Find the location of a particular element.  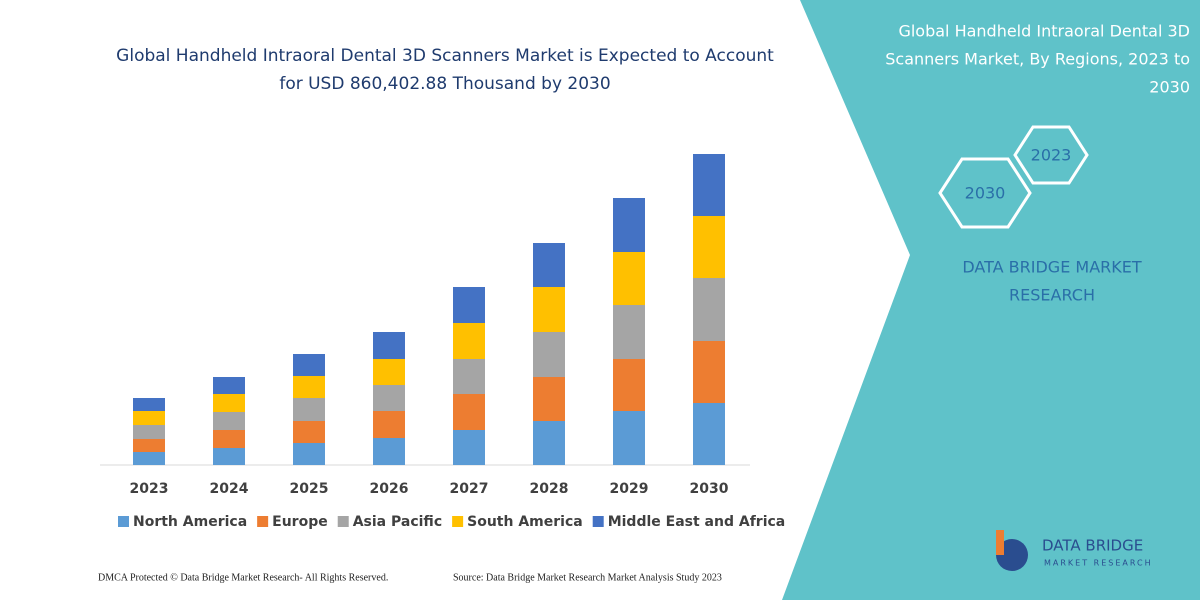

hexagon-label: 2023 is located at coordinates (1051, 155).